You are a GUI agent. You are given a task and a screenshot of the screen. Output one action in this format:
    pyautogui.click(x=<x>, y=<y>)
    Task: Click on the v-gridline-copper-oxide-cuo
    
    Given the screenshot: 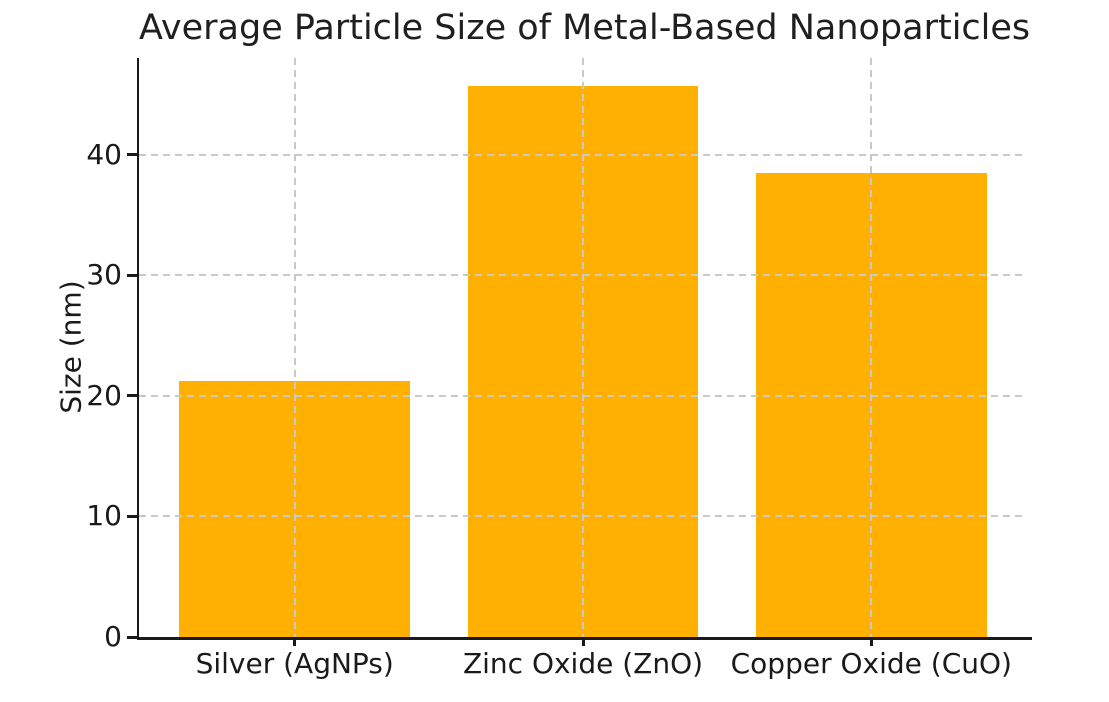 What is the action you would take?
    pyautogui.click(x=871, y=347)
    